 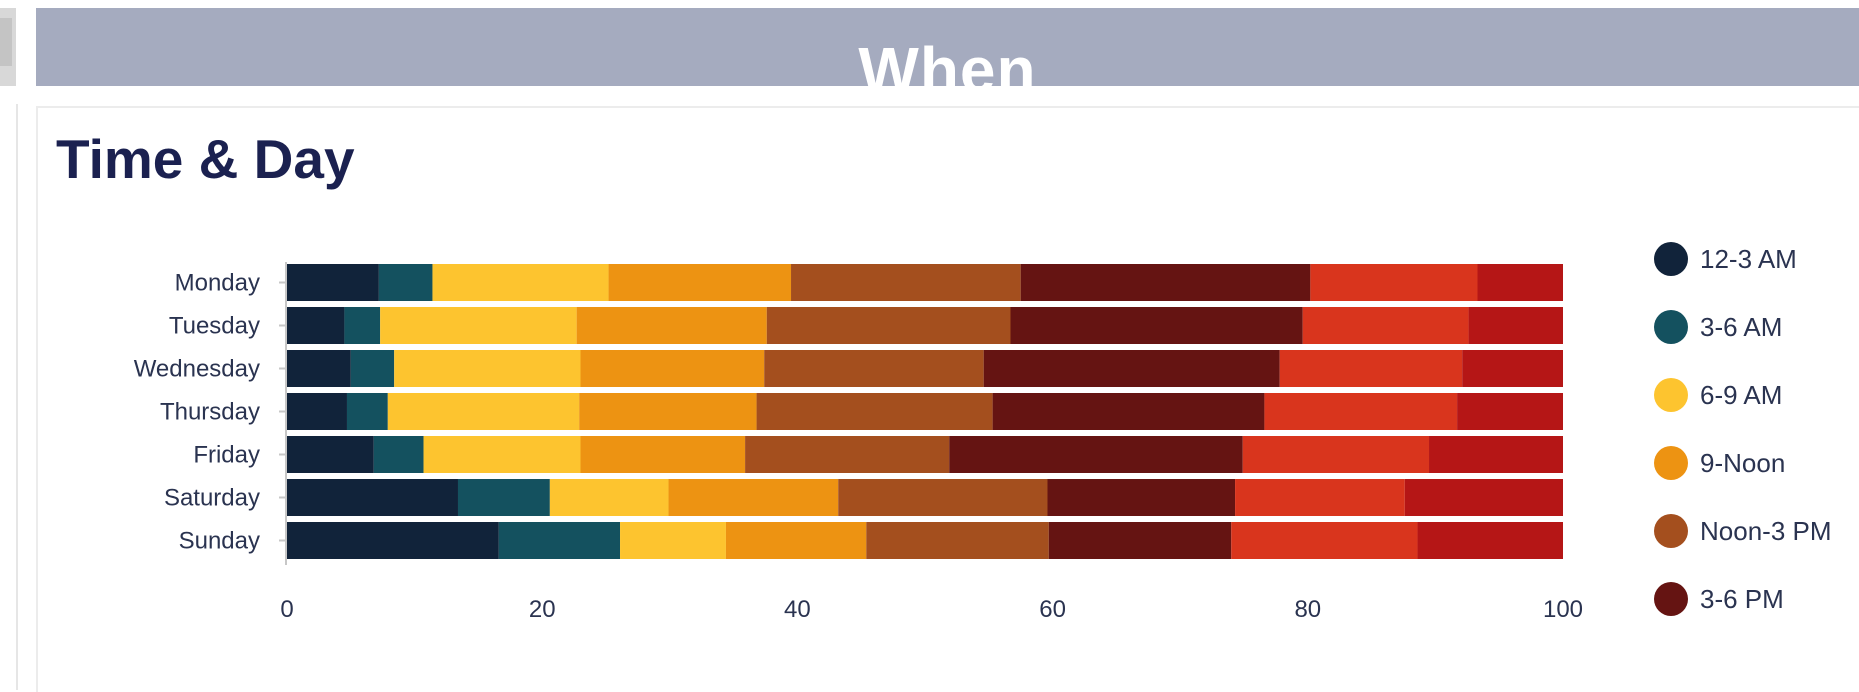 I want to click on y-tick-label: Thursday, so click(x=210, y=412).